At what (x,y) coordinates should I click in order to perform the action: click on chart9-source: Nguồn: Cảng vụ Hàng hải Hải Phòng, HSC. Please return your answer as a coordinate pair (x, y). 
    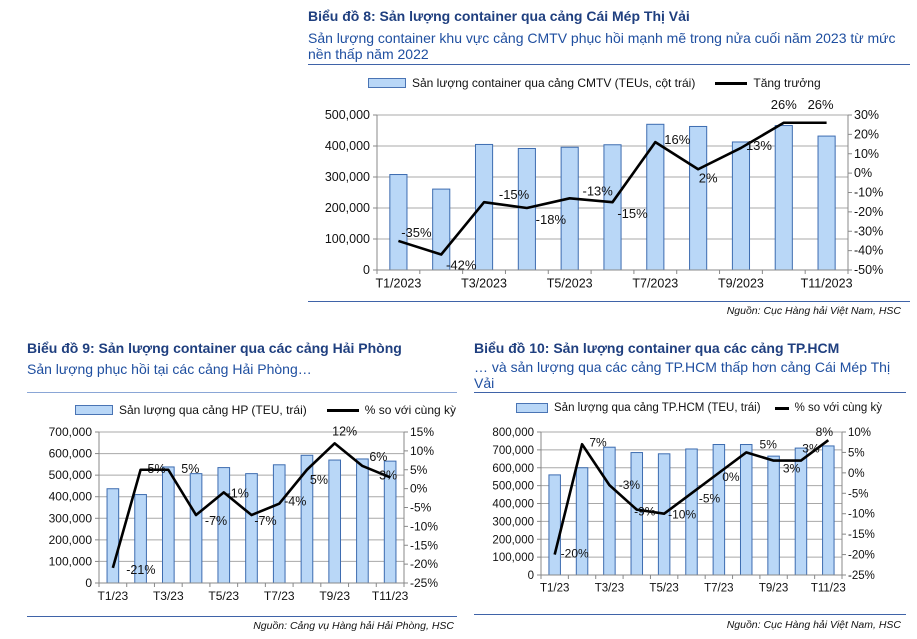
    Looking at the image, I should click on (353, 626).